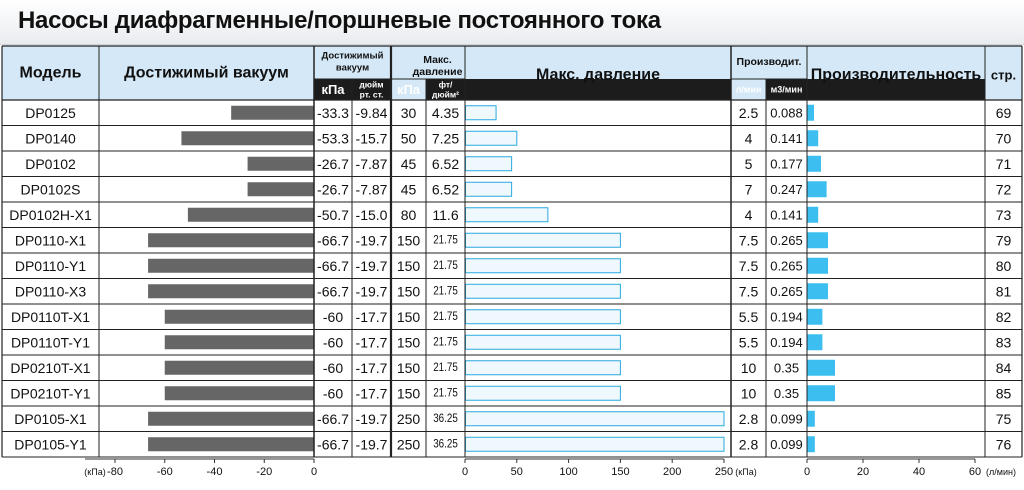 The height and width of the screenshot is (490, 1024). Describe the element at coordinates (333, 113) in the screenshot. I see `cell-vacuum-kpa: -33.3` at that location.